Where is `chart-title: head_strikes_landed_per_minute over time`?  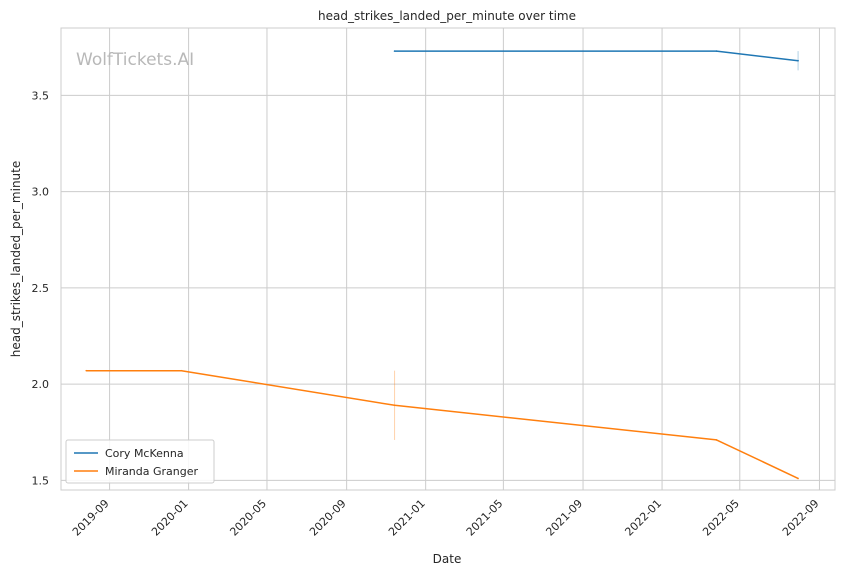
chart-title: head_strikes_landed_per_minute over time is located at coordinates (447, 16).